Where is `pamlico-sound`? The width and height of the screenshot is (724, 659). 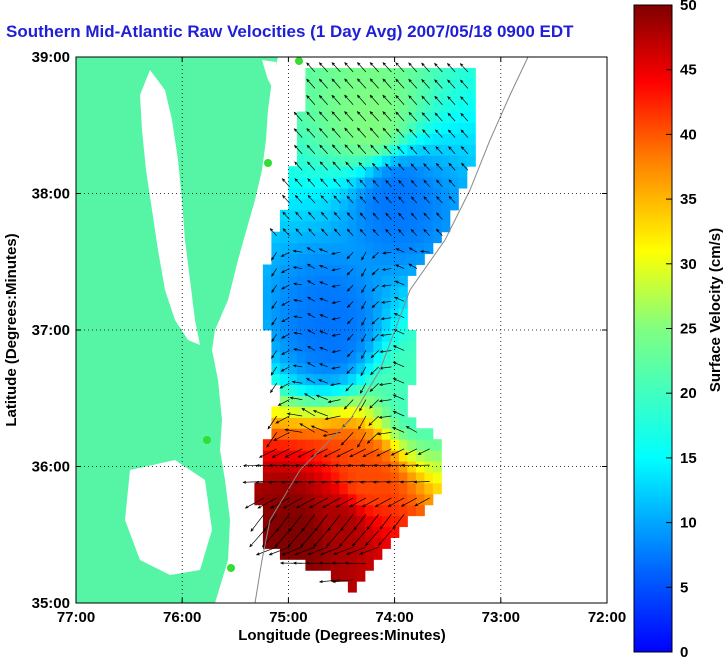
pamlico-sound is located at coordinates (168, 517).